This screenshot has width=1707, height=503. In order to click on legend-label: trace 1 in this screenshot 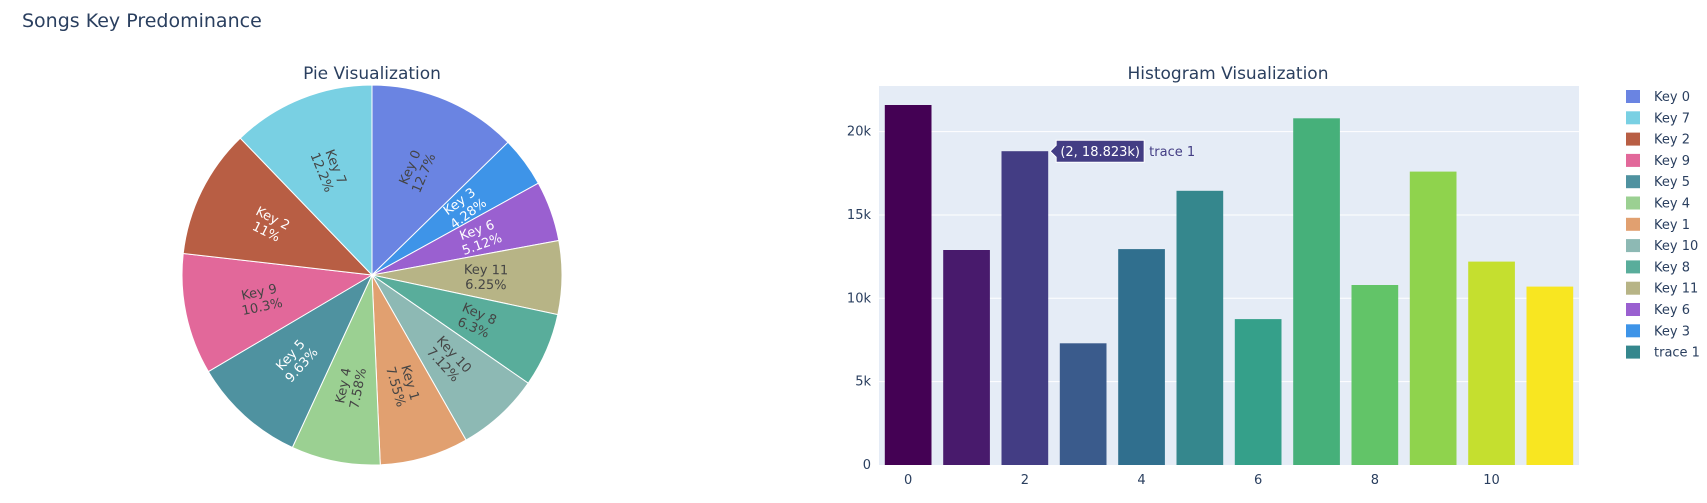, I will do `click(1677, 353)`.